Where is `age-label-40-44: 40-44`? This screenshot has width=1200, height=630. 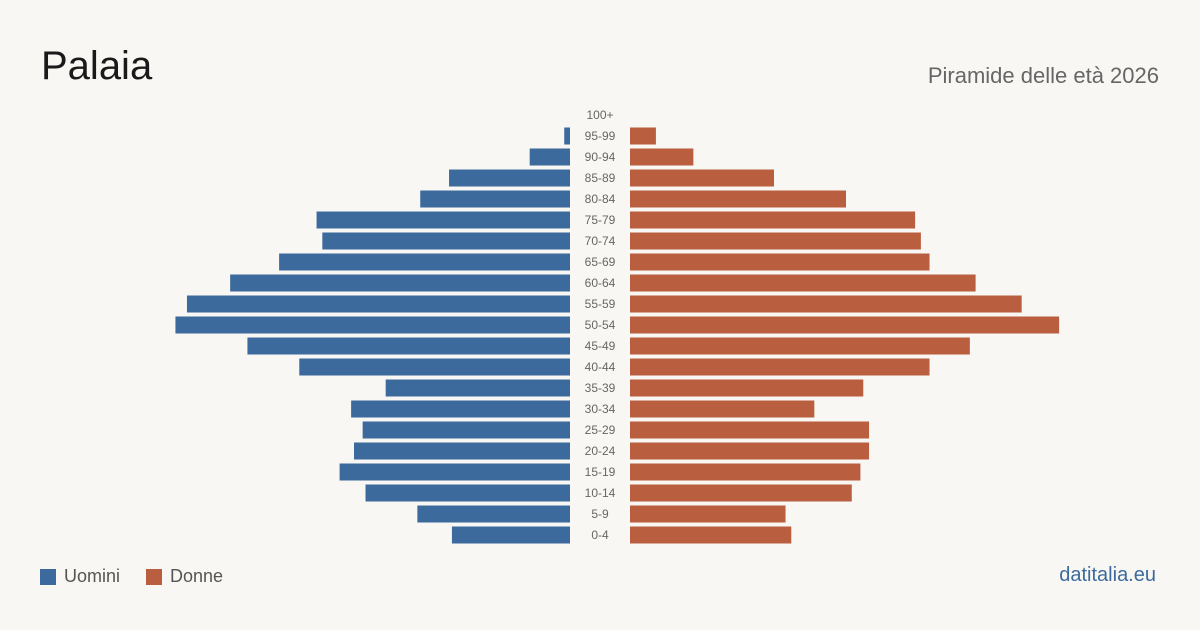
age-label-40-44: 40-44 is located at coordinates (600, 367).